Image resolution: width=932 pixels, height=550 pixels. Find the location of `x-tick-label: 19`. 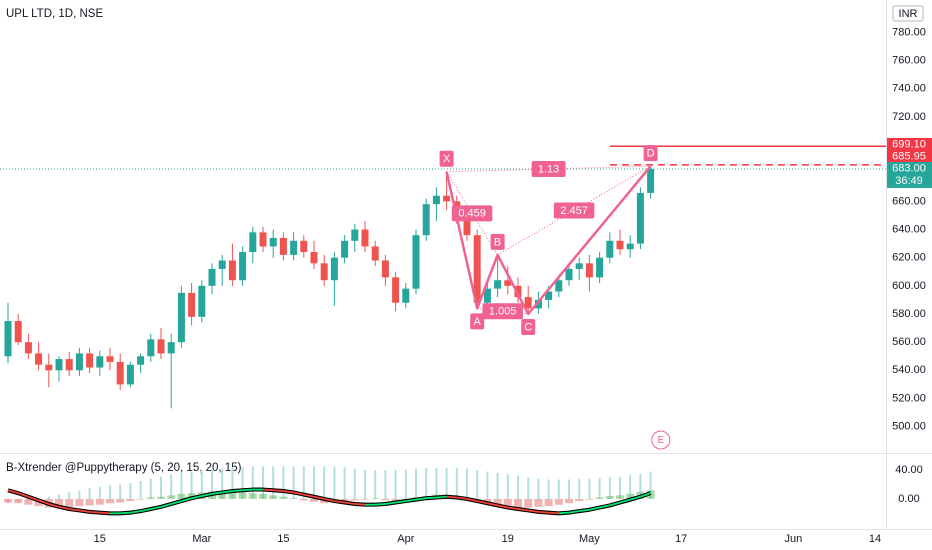

x-tick-label: 19 is located at coordinates (508, 539).